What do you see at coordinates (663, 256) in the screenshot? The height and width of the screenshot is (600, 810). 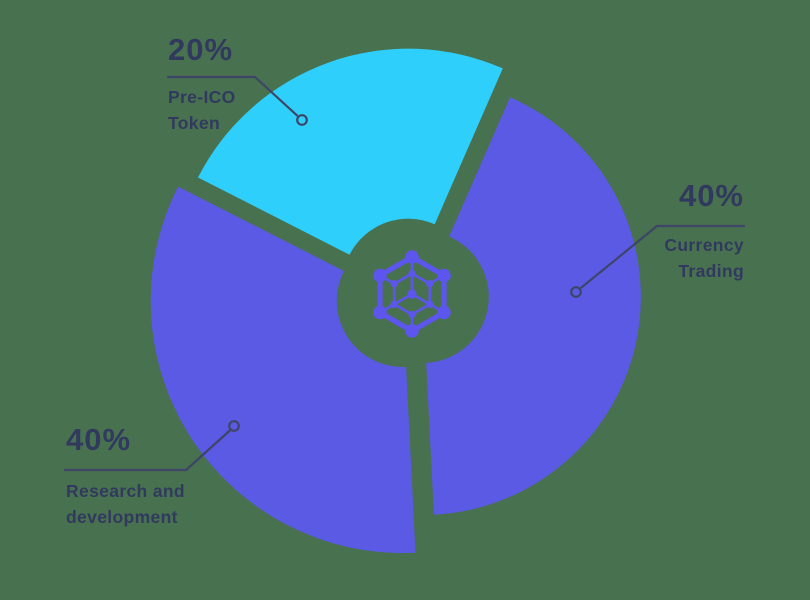 I see `callout-line-currency` at bounding box center [663, 256].